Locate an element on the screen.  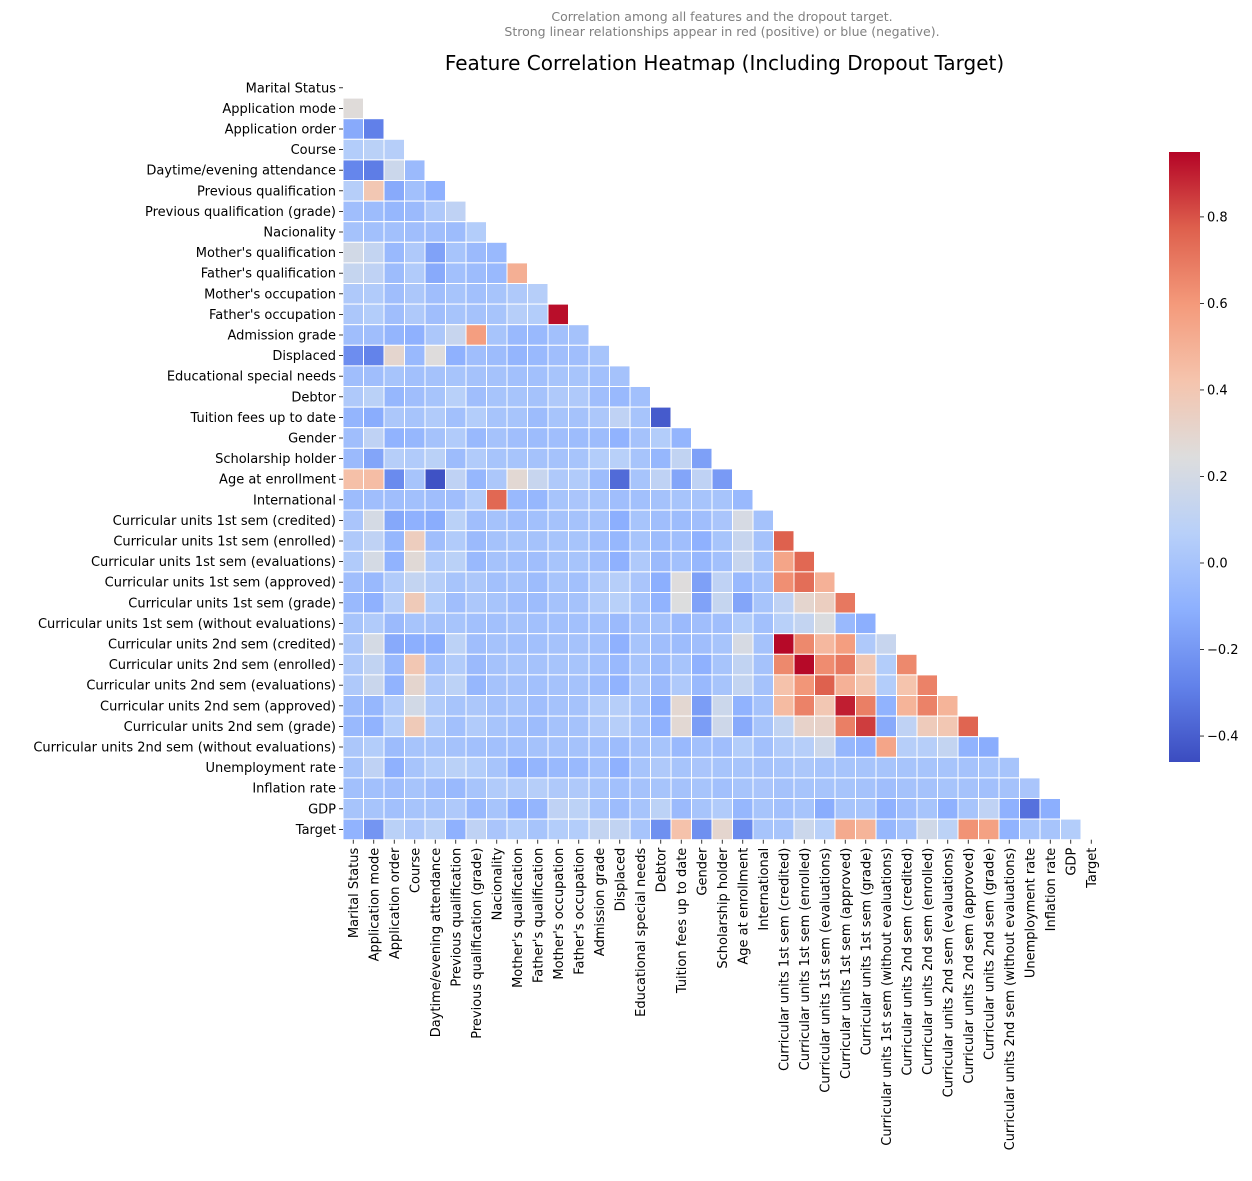
x-axis-tick-label: Curricular units 1st sem (evaluations) is located at coordinates (825, 970).